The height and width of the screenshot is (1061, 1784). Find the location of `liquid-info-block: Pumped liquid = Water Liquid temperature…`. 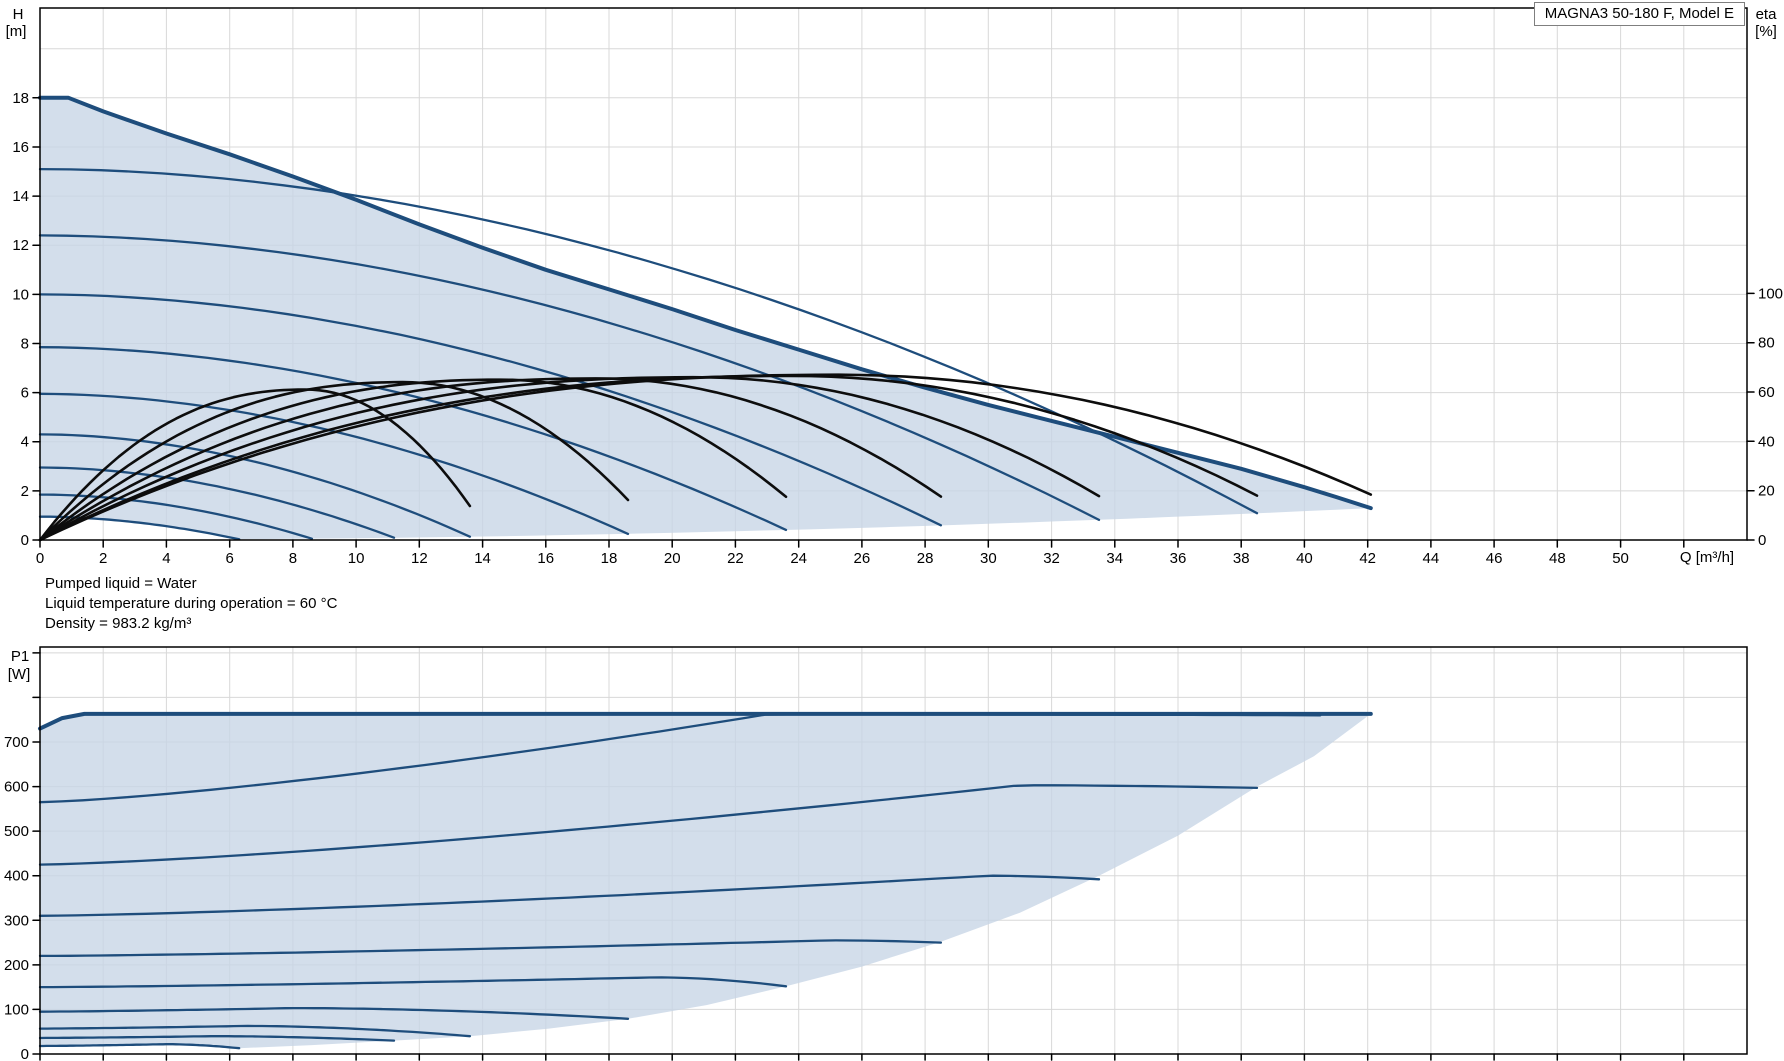

liquid-info-block: Pumped liquid = Water Liquid temperature… is located at coordinates (191, 604).